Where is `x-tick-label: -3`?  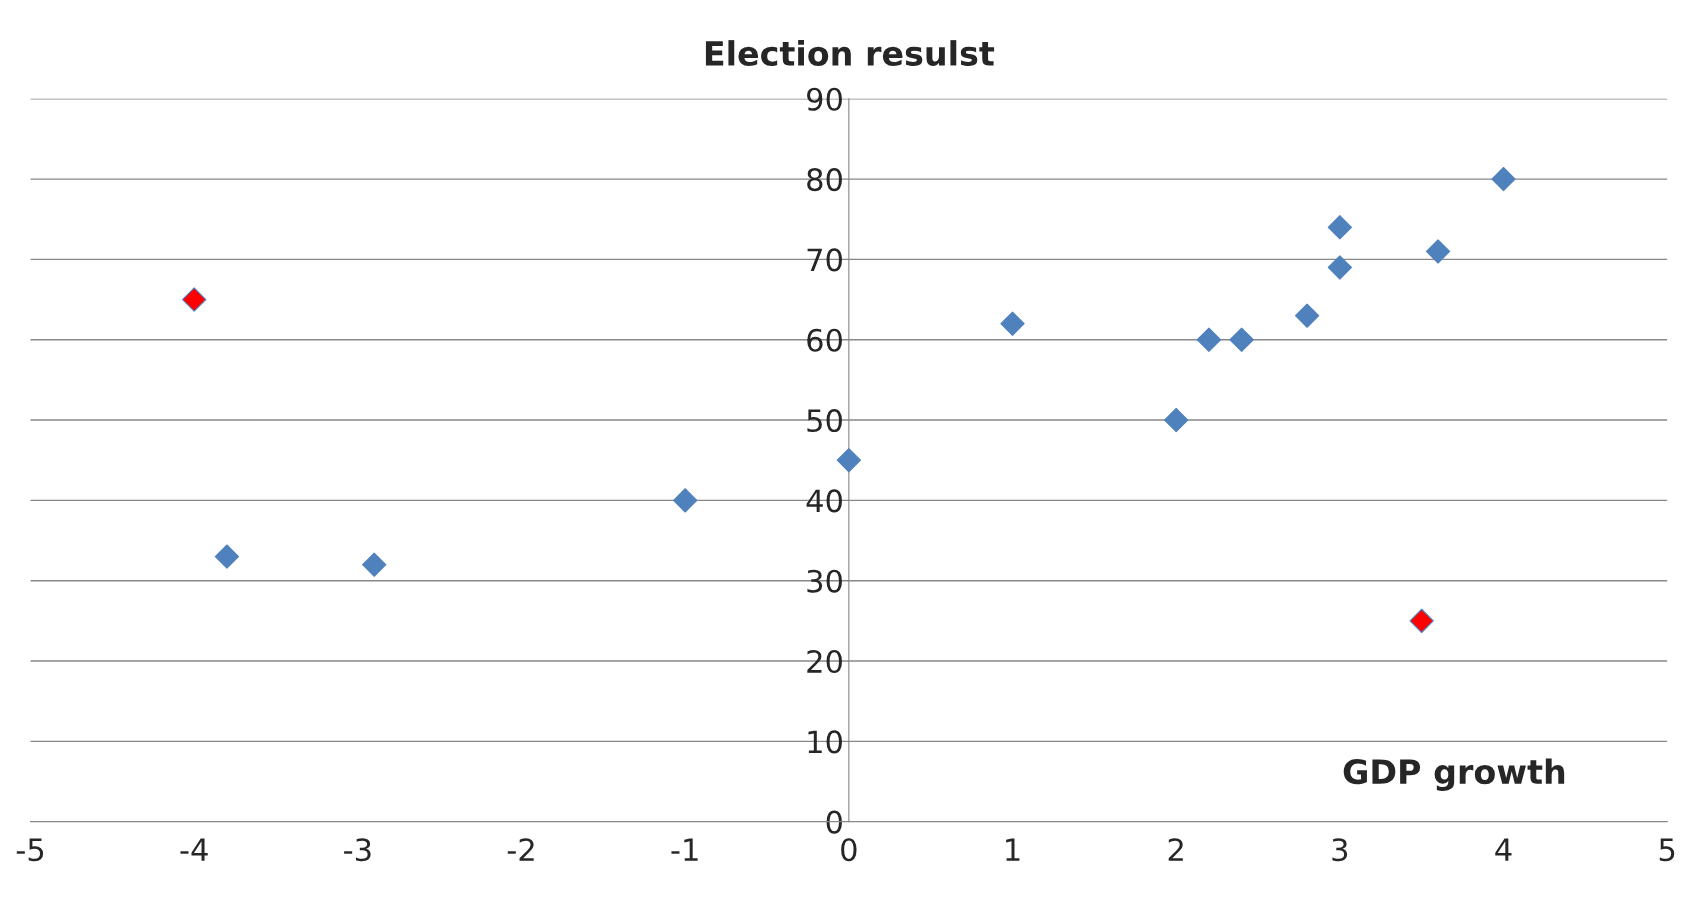 x-tick-label: -3 is located at coordinates (357, 850).